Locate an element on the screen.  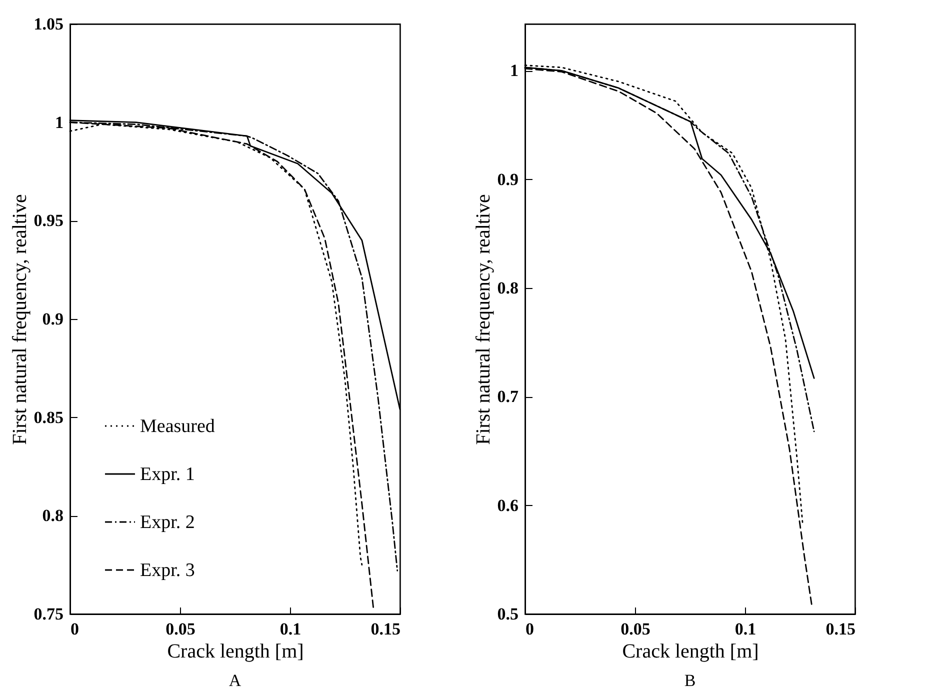
y-tick-label: 0.5 is located at coordinates (507, 614).